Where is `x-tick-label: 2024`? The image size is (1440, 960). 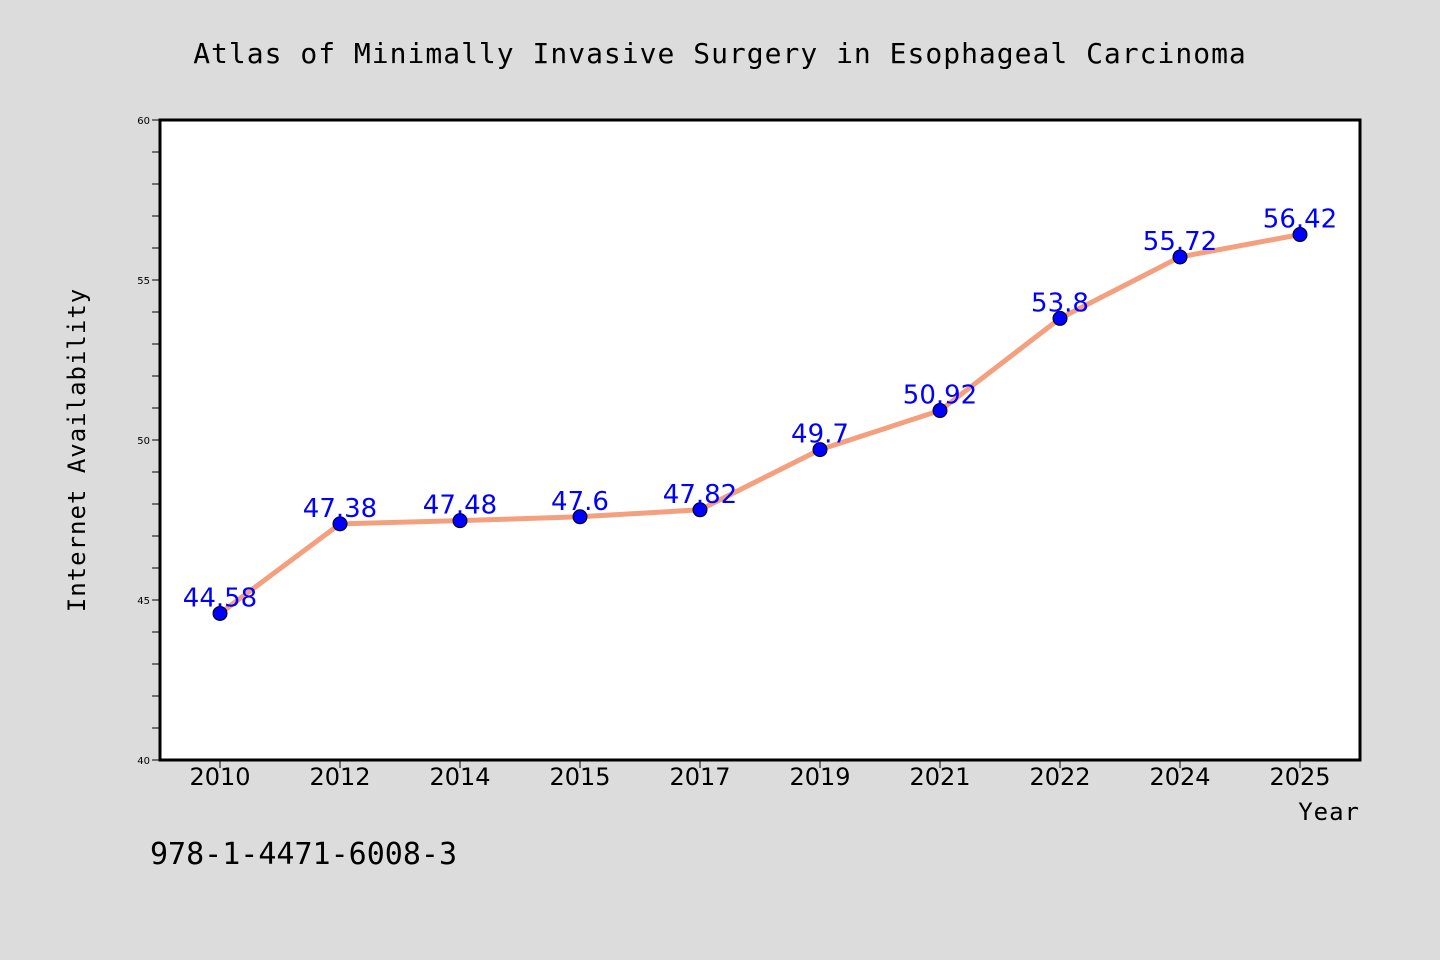
x-tick-label: 2024 is located at coordinates (1179, 777).